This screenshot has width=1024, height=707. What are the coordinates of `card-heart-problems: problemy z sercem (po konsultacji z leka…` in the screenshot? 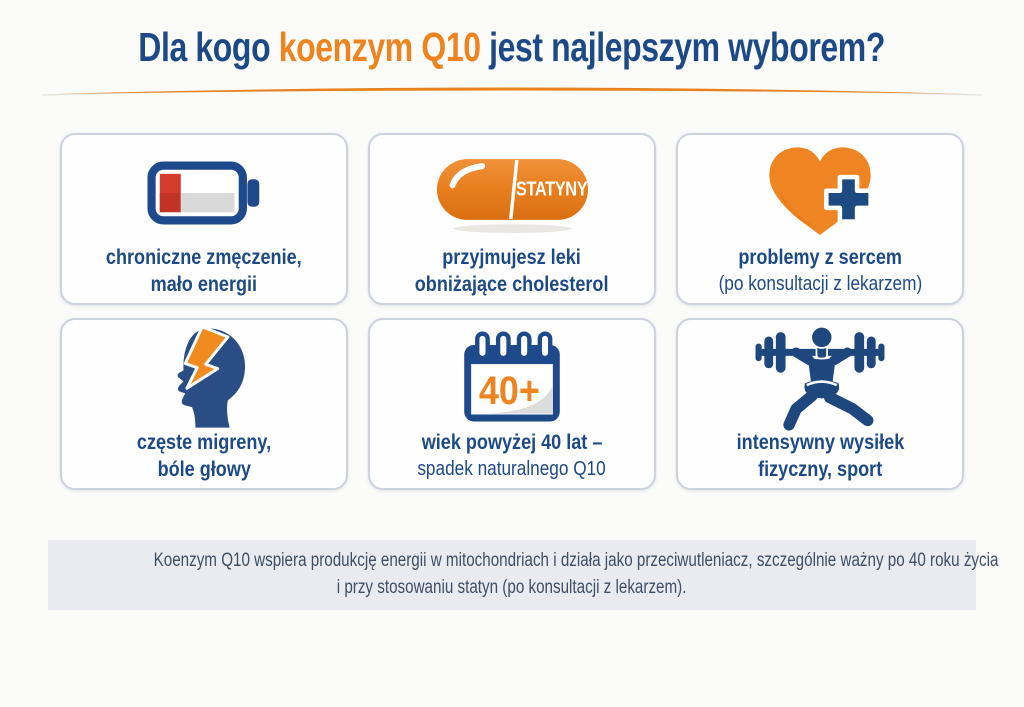 It's located at (820, 219).